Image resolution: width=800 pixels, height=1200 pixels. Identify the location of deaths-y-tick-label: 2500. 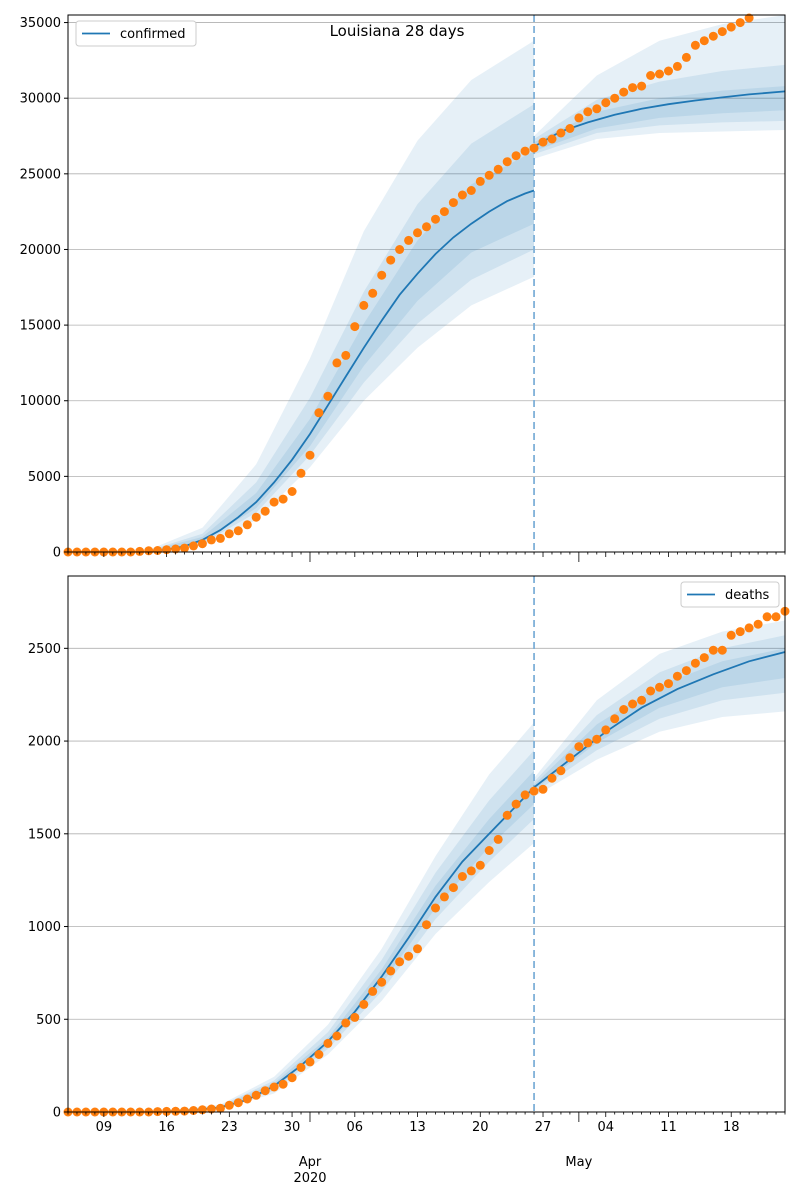
(44, 649).